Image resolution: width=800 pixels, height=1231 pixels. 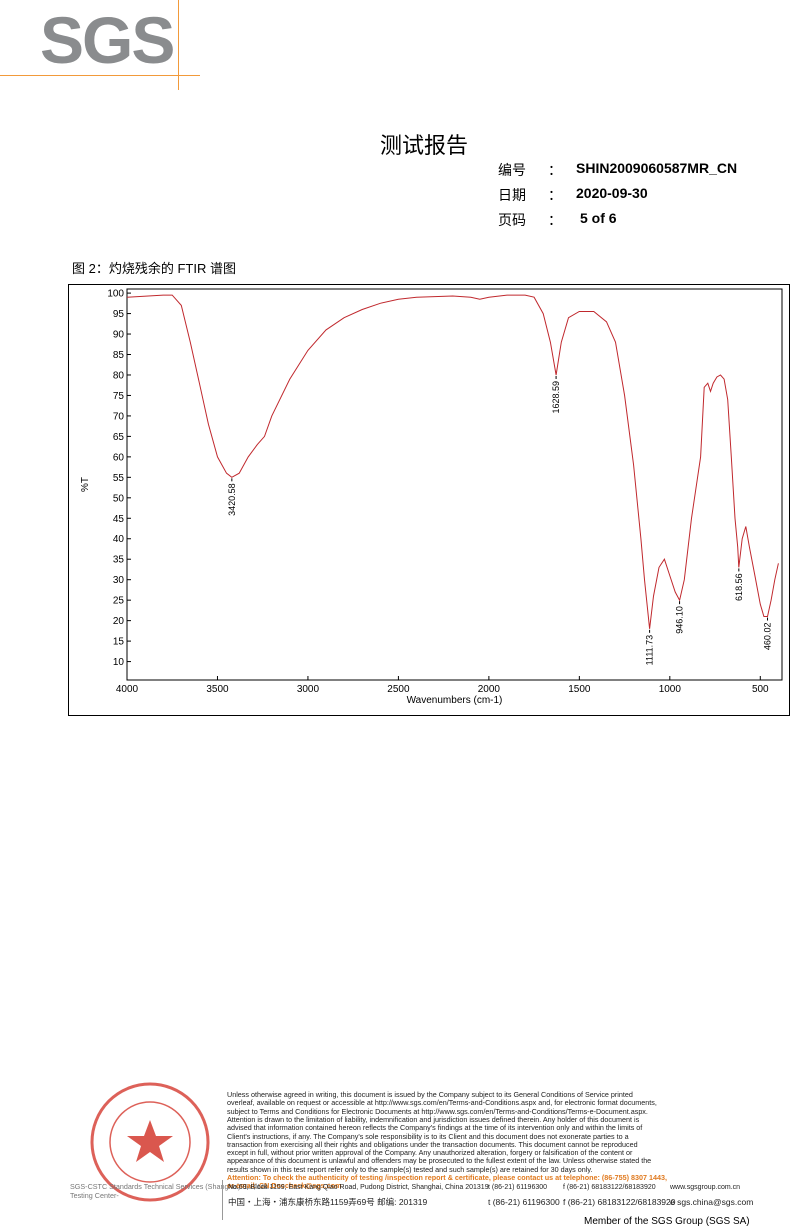 What do you see at coordinates (512, 170) in the screenshot?
I see `field-label: 编号` at bounding box center [512, 170].